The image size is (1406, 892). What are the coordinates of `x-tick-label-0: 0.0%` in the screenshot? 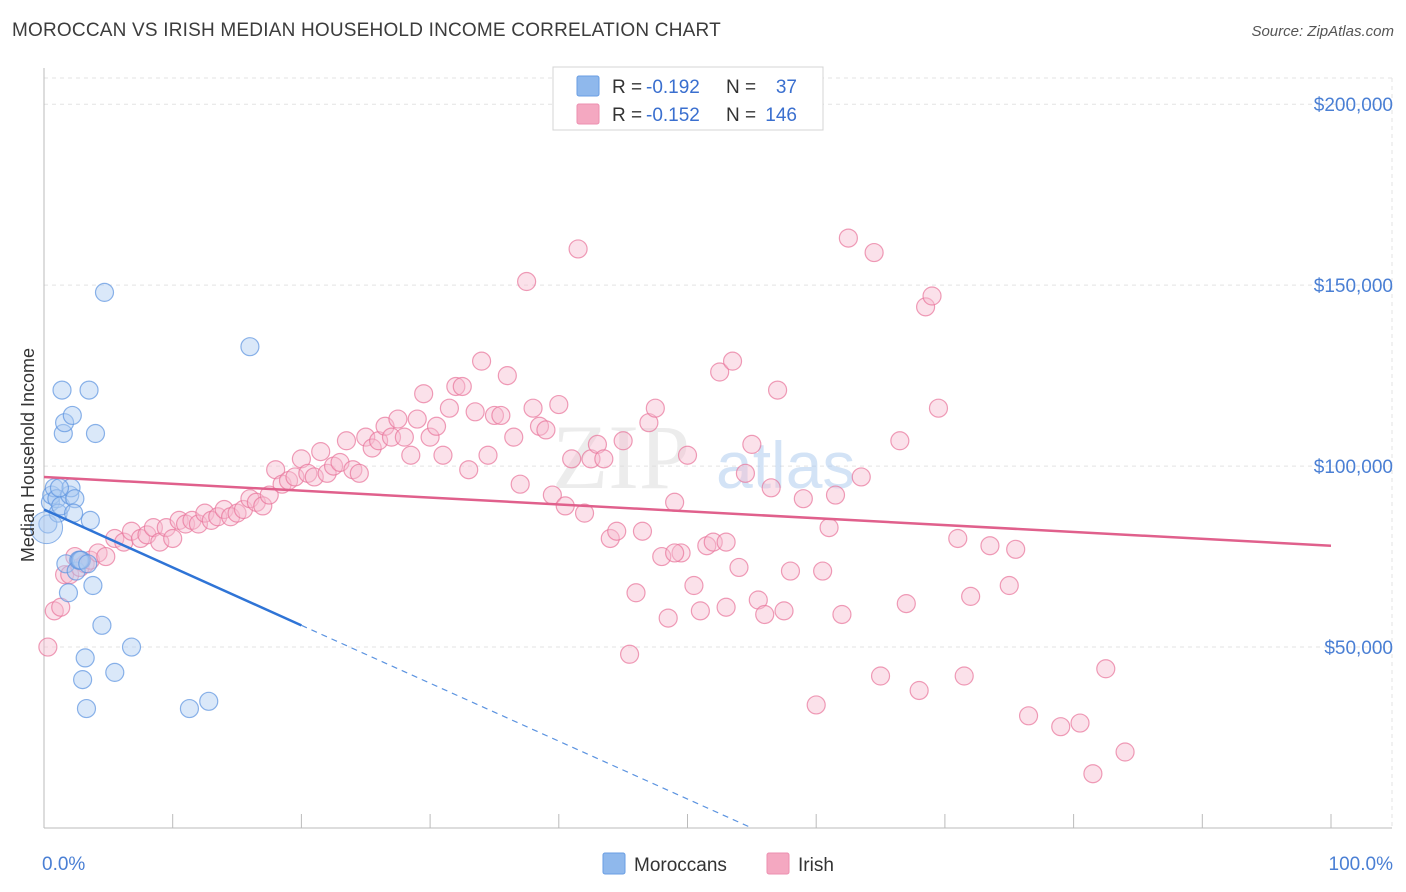 It's located at (63, 864).